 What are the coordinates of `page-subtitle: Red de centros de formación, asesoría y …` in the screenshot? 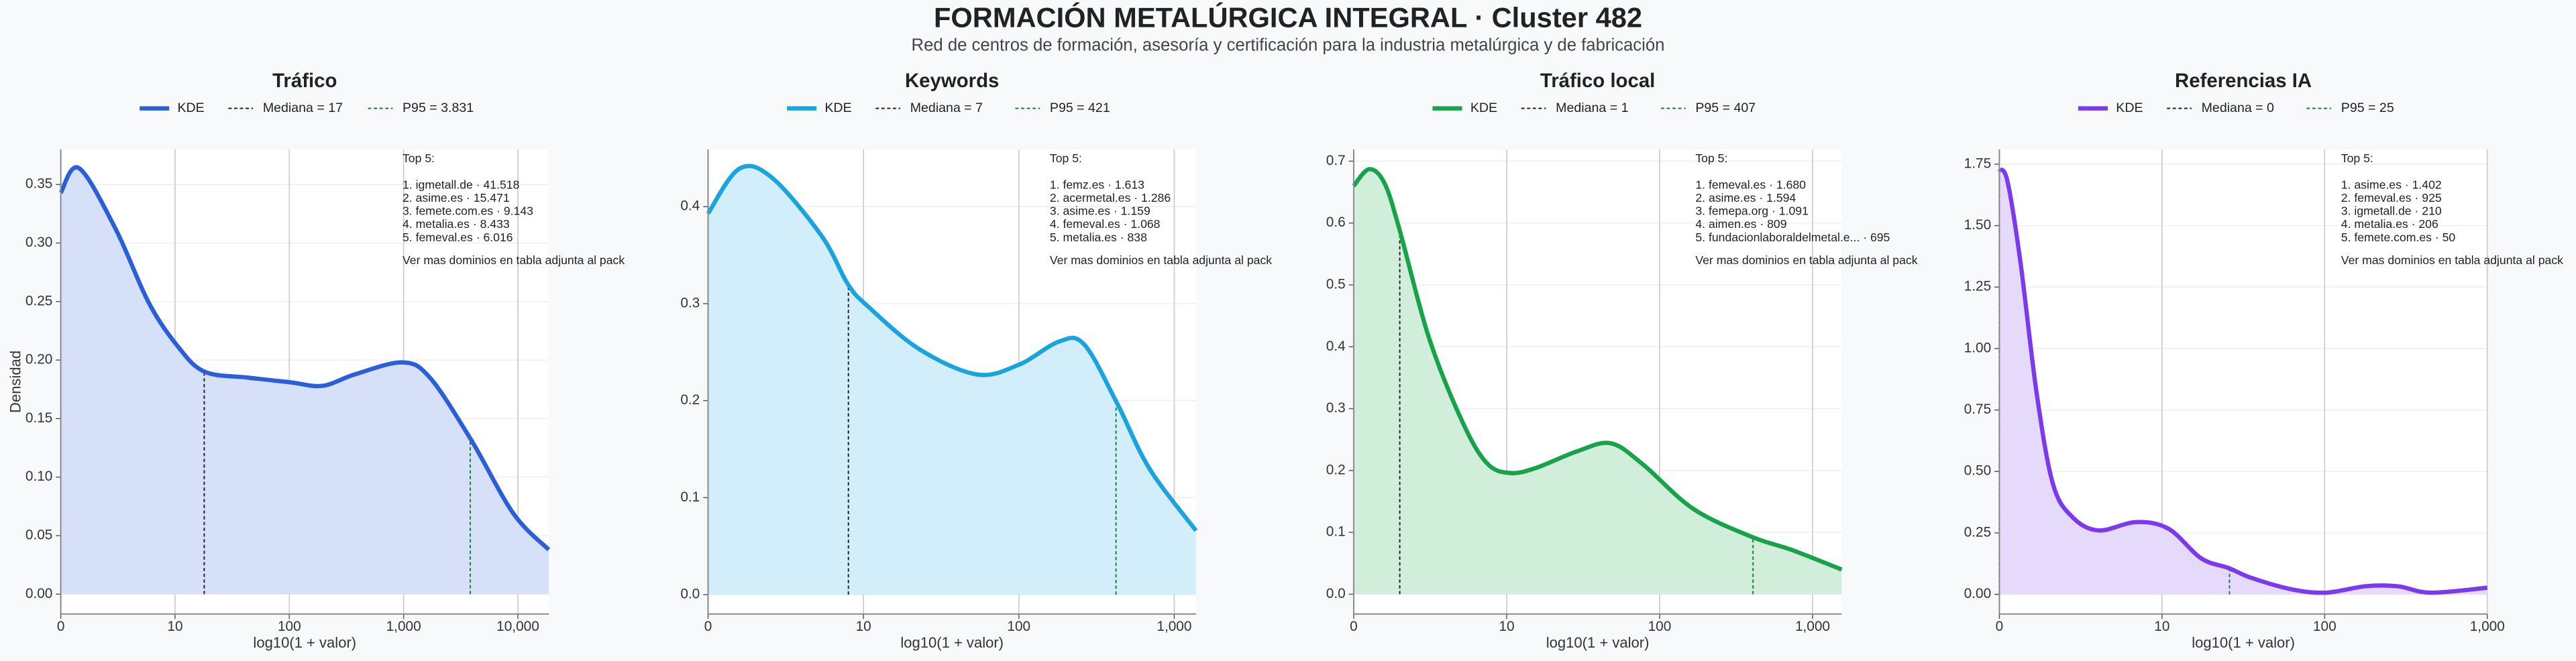 It's located at (1288, 45).